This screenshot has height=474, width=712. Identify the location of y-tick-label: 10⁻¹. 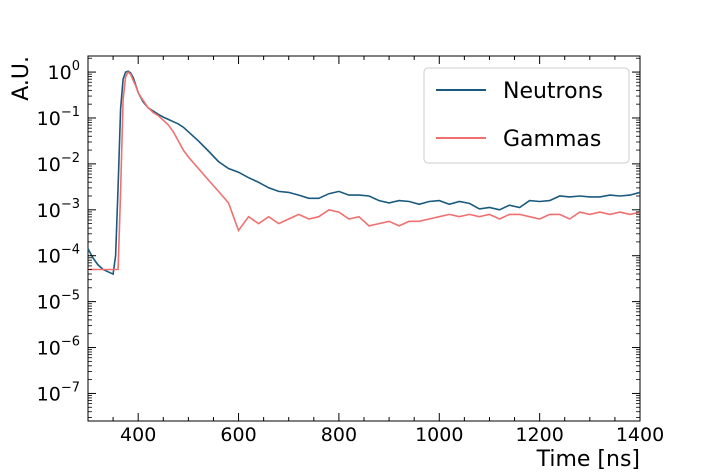
(58, 117).